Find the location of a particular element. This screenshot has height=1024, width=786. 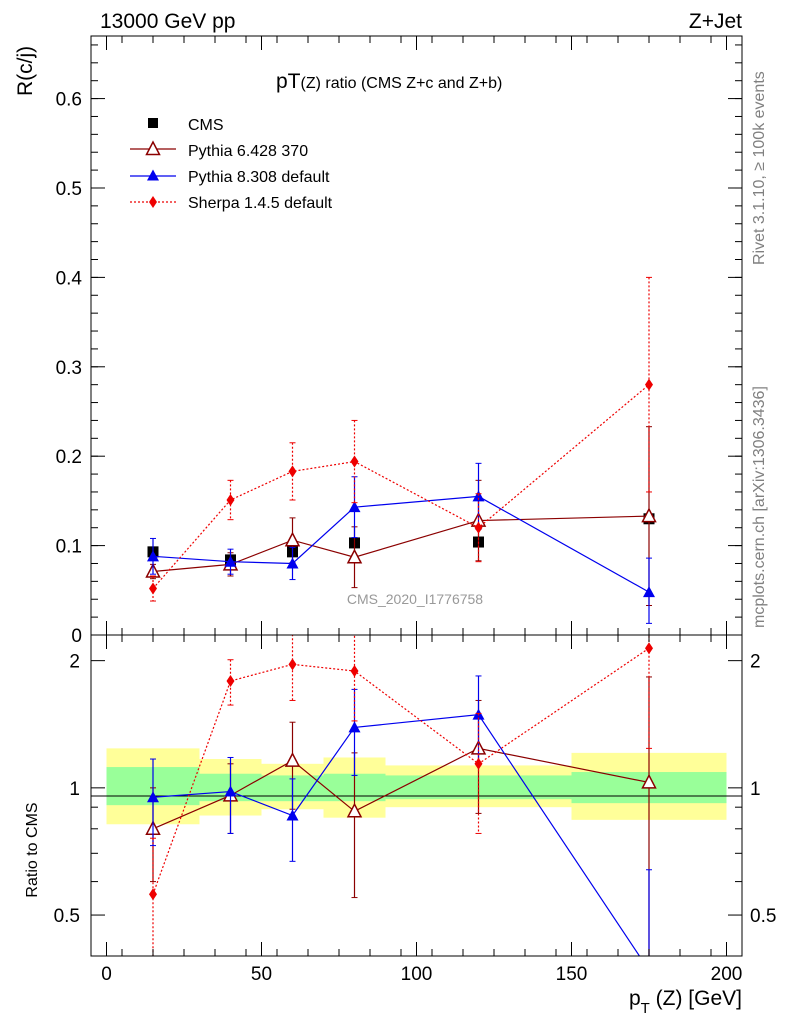

x-axis-label-sub: T is located at coordinates (645, 1008).